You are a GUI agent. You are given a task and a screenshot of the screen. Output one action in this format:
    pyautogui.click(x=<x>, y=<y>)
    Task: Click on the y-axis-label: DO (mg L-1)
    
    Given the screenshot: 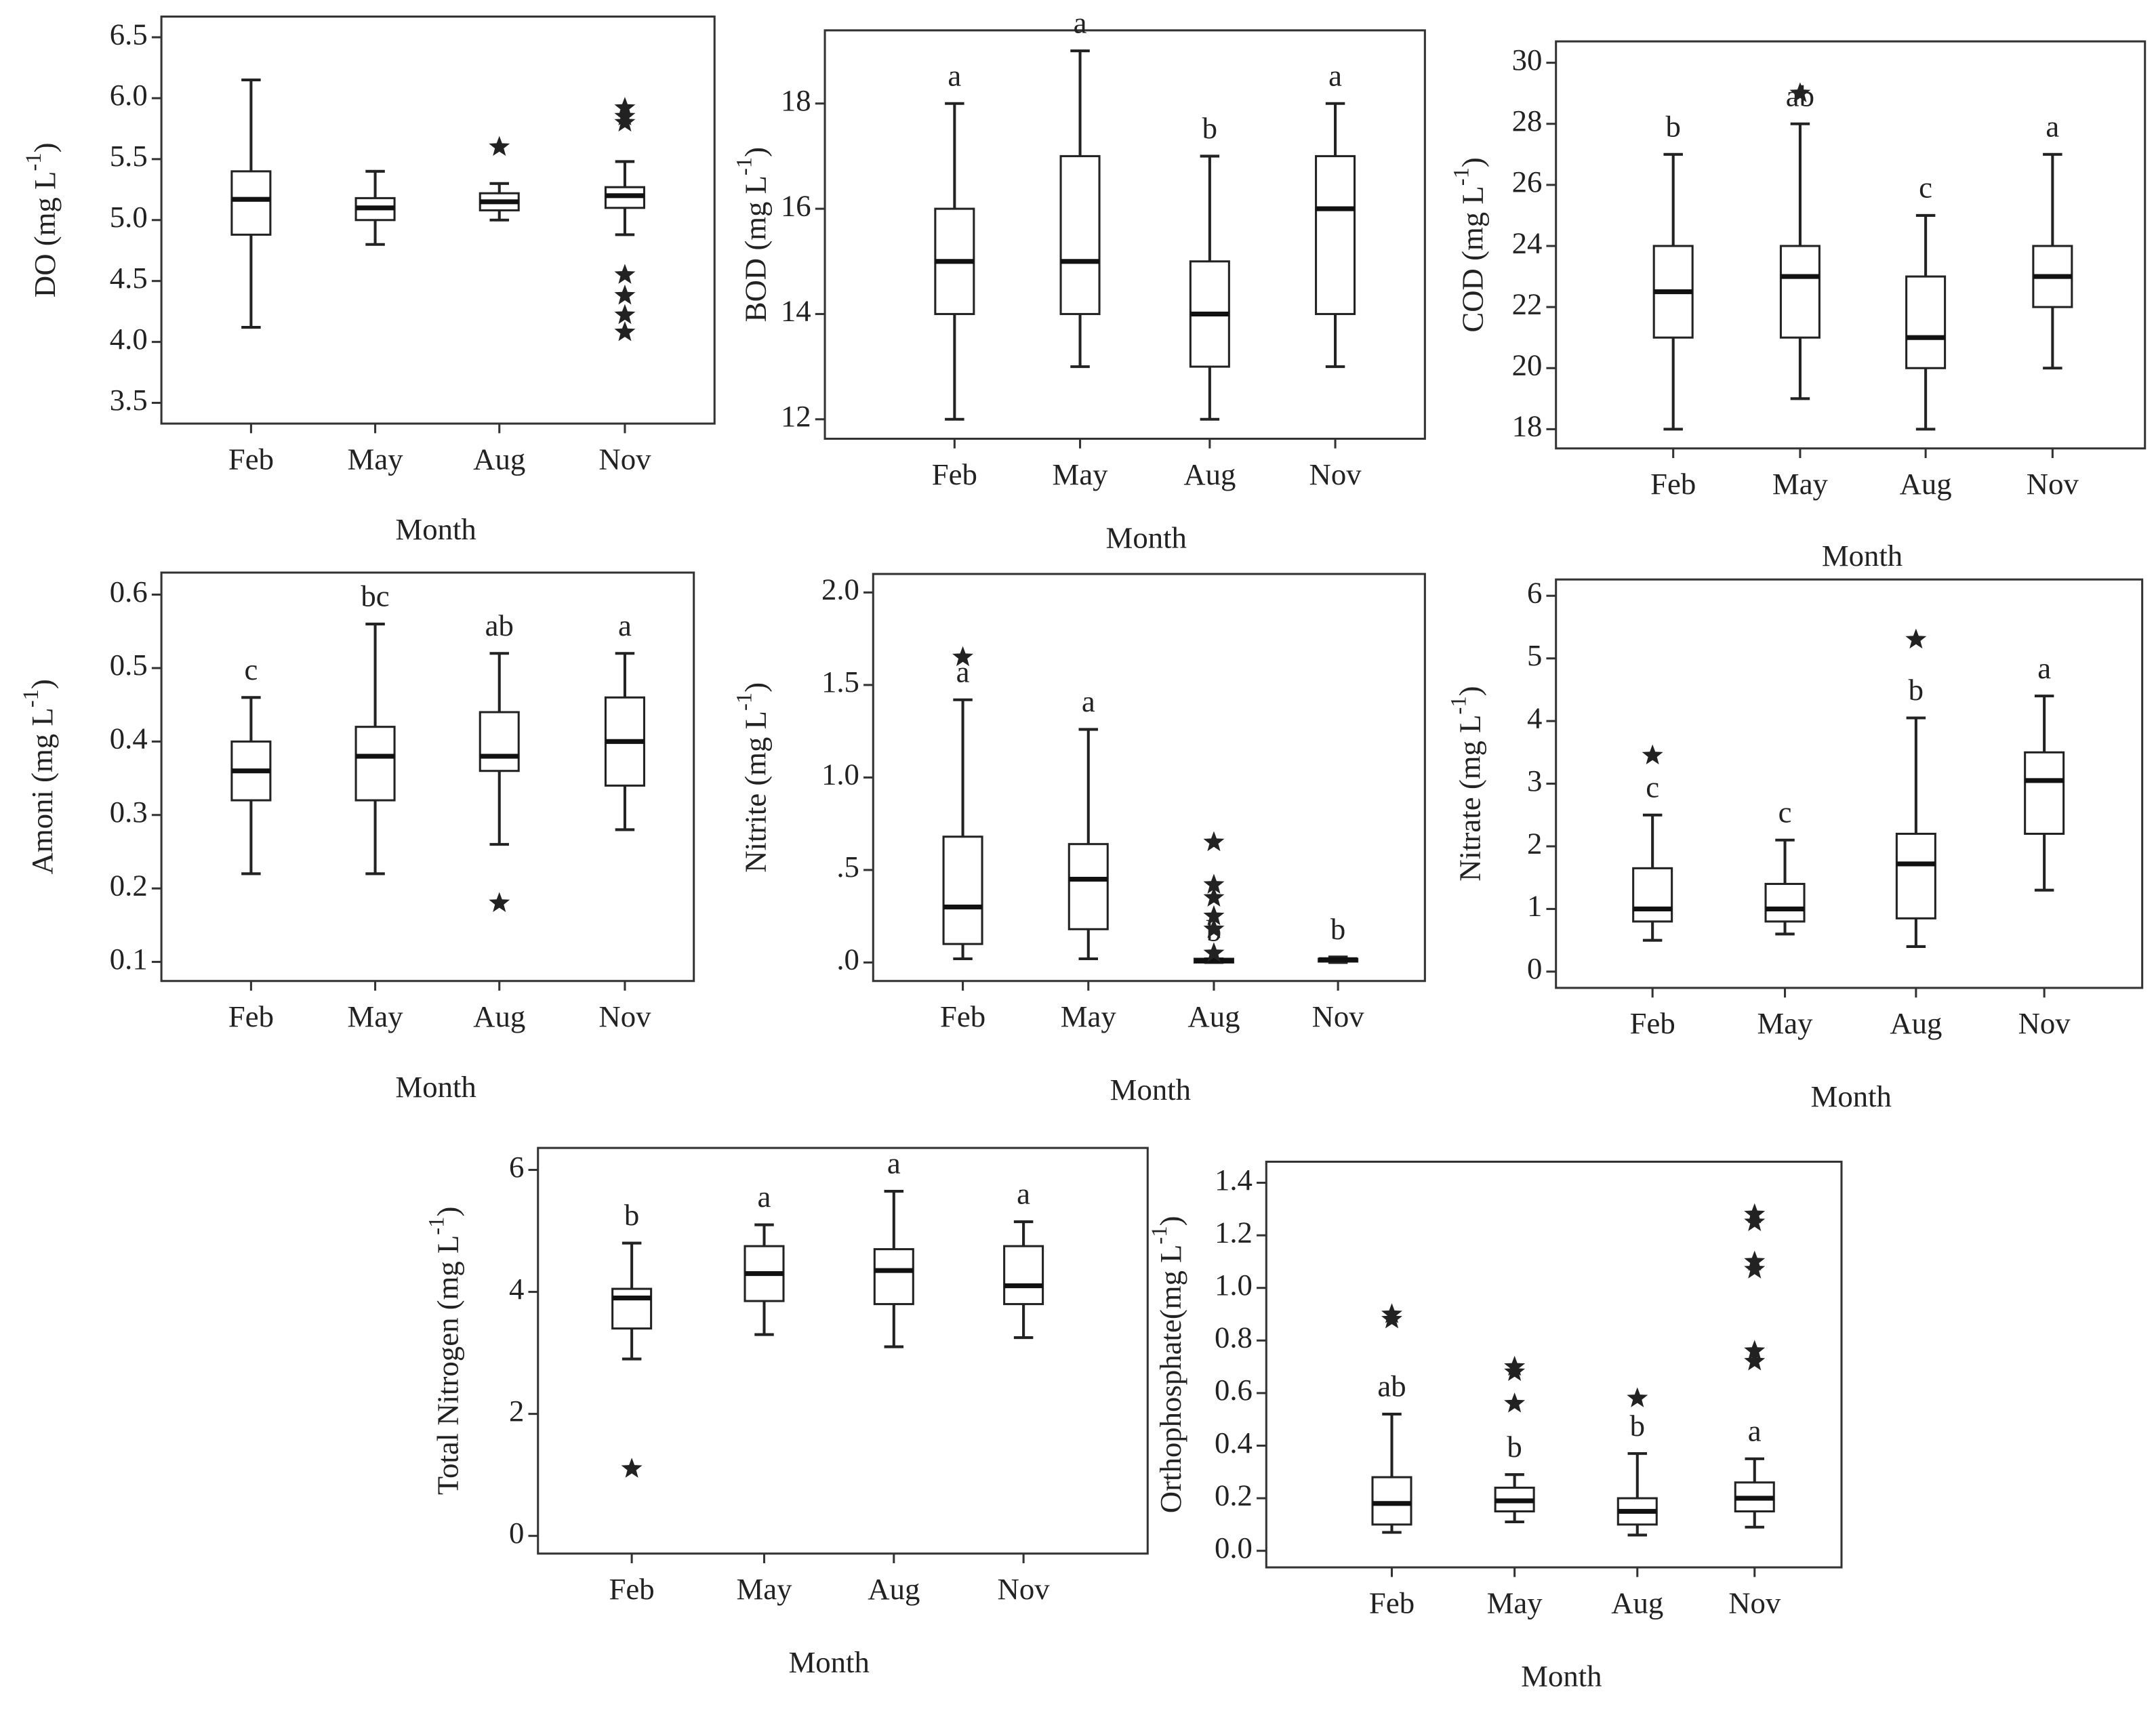 What is the action you would take?
    pyautogui.click(x=42, y=219)
    